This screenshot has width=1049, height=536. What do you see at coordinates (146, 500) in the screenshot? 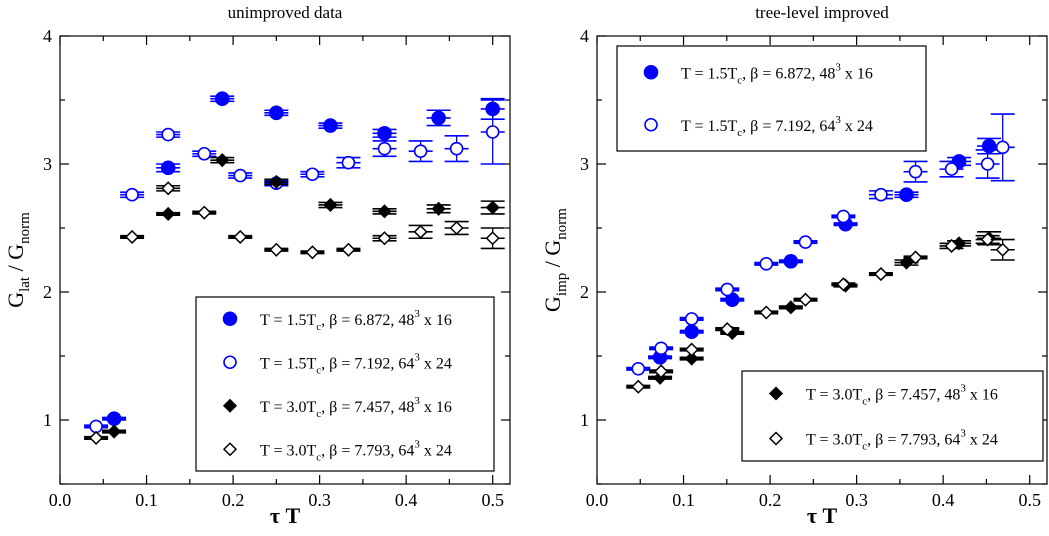
I see `x-tick-label: 0.1` at bounding box center [146, 500].